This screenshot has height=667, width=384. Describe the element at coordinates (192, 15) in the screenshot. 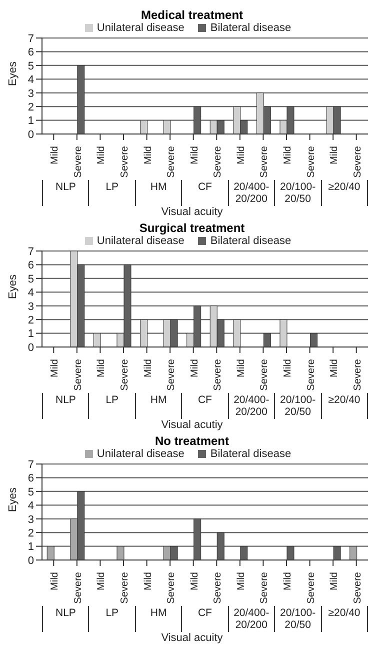

I see `chart-title: Medical treatment` at that location.